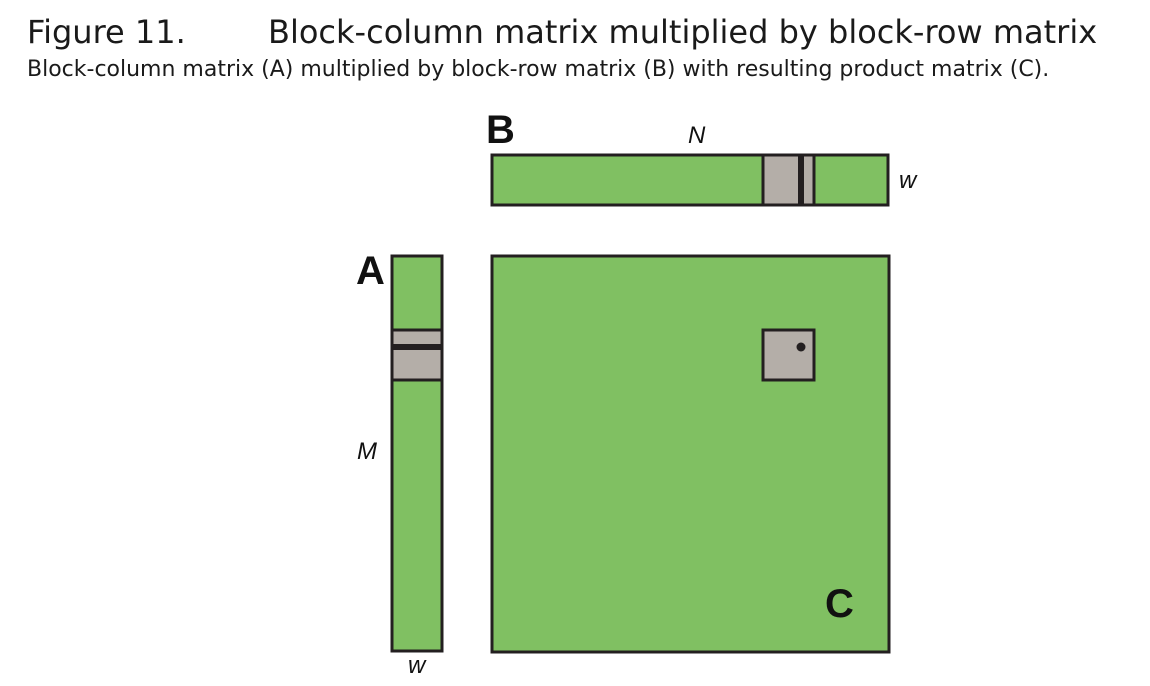  Describe the element at coordinates (106, 32) in the screenshot. I see `figure-number: Figure 11.` at that location.